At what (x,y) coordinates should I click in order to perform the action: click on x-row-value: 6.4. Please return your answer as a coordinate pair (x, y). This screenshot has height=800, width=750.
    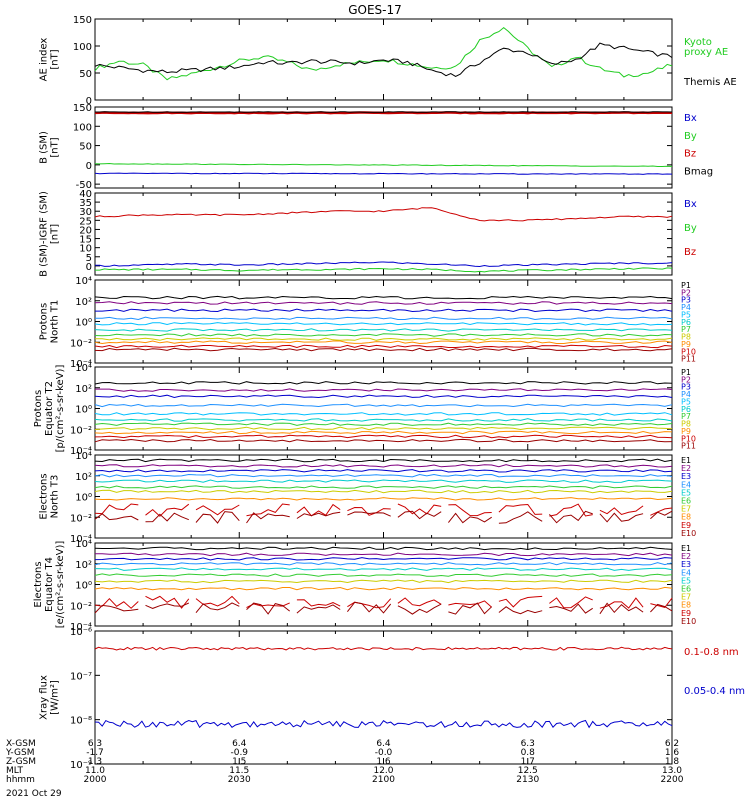
    Looking at the image, I should click on (239, 744).